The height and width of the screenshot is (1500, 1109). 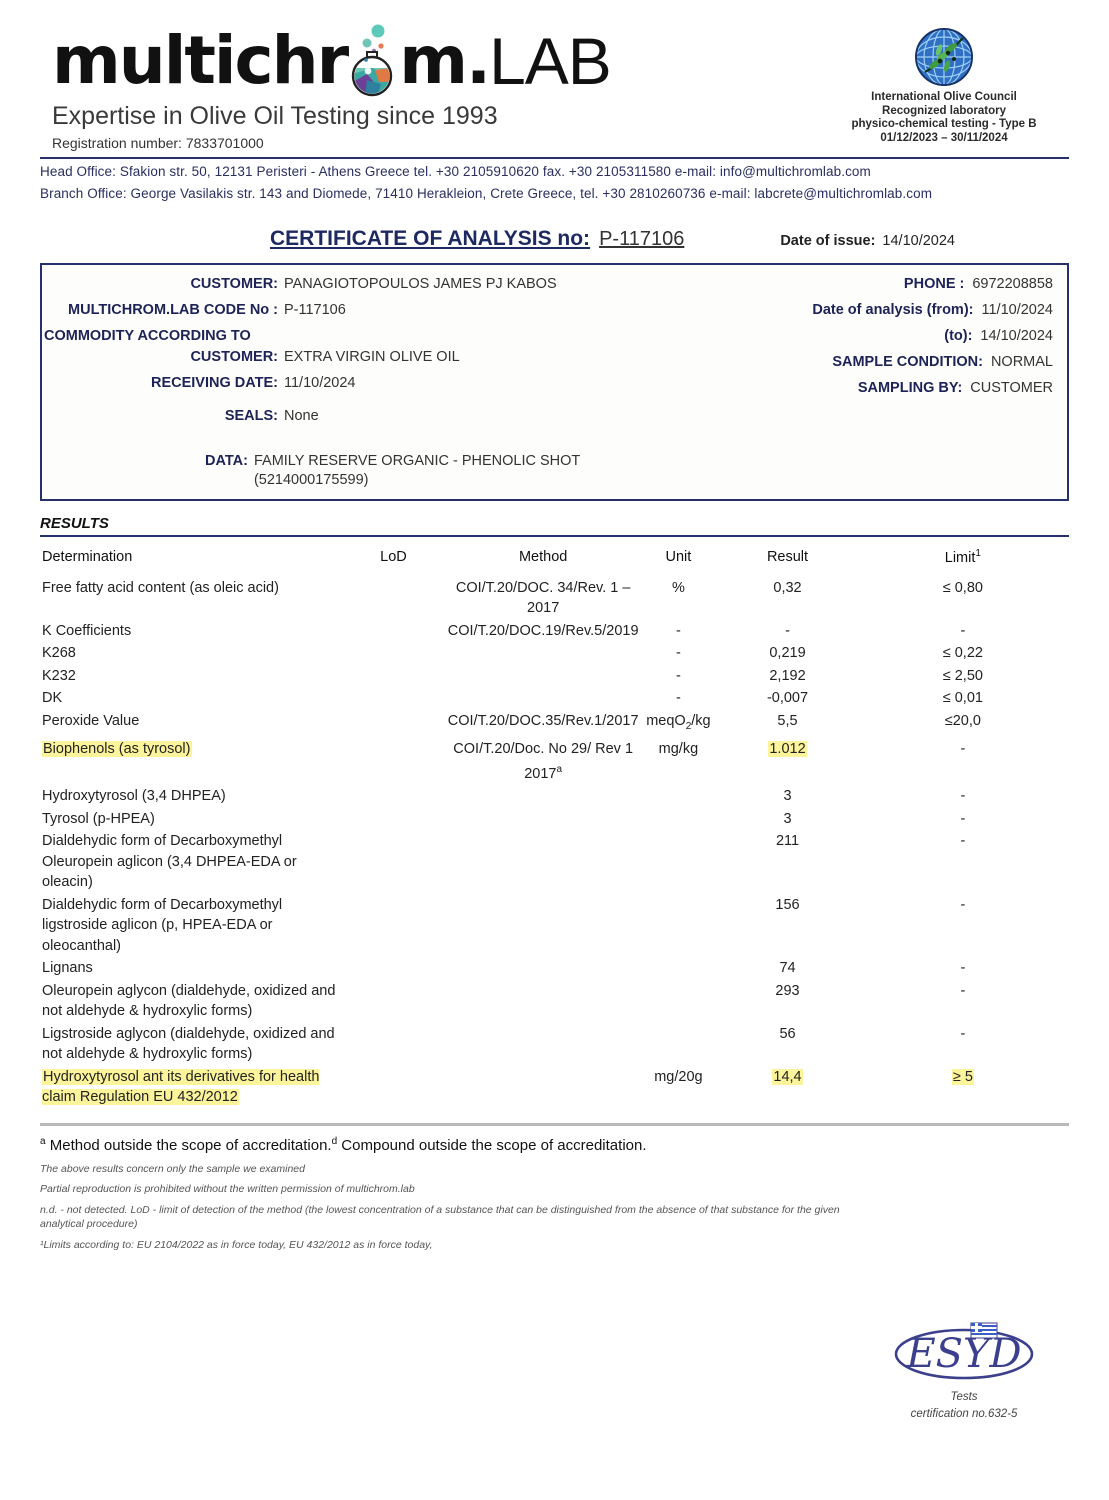 What do you see at coordinates (234, 284) in the screenshot?
I see `customer-label: CUSTOMER:` at bounding box center [234, 284].